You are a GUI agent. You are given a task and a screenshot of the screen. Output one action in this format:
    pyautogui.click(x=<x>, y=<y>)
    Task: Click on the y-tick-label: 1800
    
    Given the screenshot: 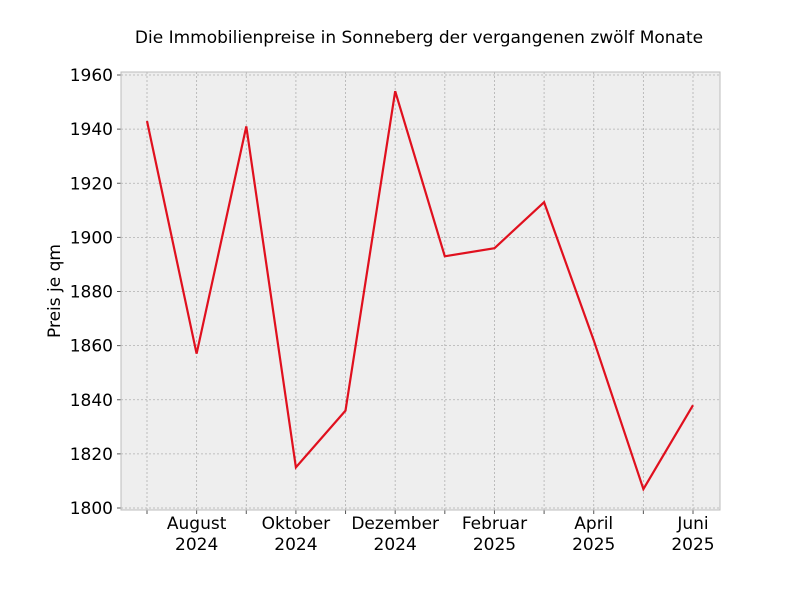 What is the action you would take?
    pyautogui.click(x=91, y=509)
    